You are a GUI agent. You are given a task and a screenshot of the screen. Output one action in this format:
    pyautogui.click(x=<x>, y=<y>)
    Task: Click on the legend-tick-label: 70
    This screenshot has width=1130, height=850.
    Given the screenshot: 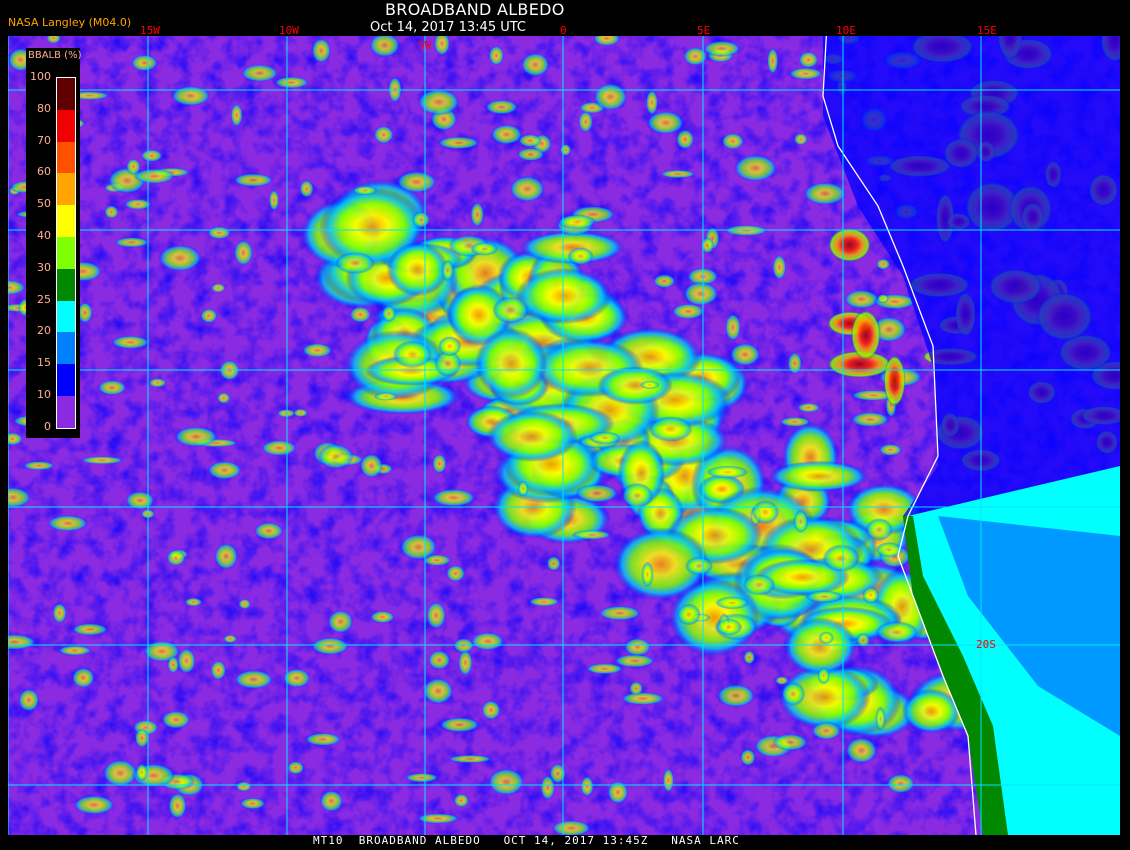 What is the action you would take?
    pyautogui.click(x=44, y=140)
    